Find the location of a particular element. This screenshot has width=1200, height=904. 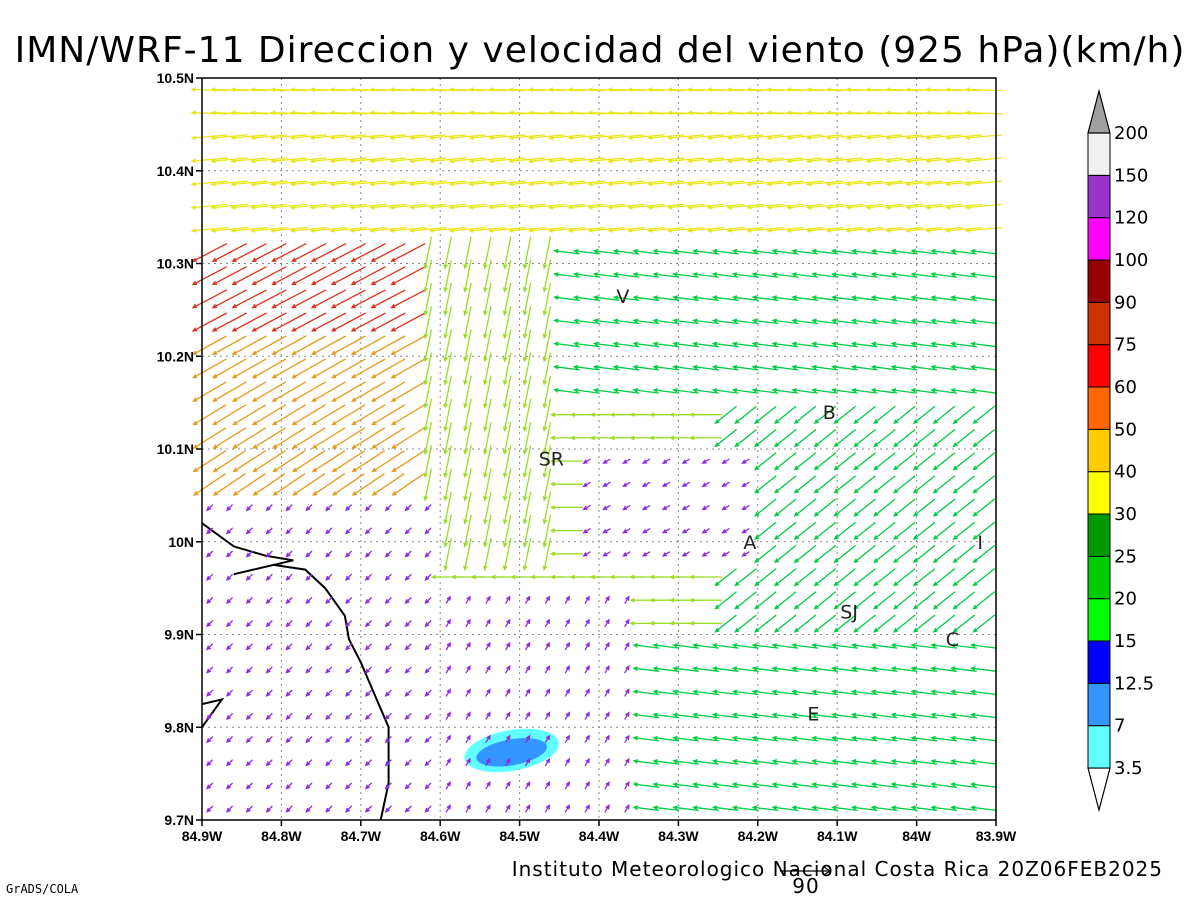

colorbar-label: 25 is located at coordinates (1125, 556).